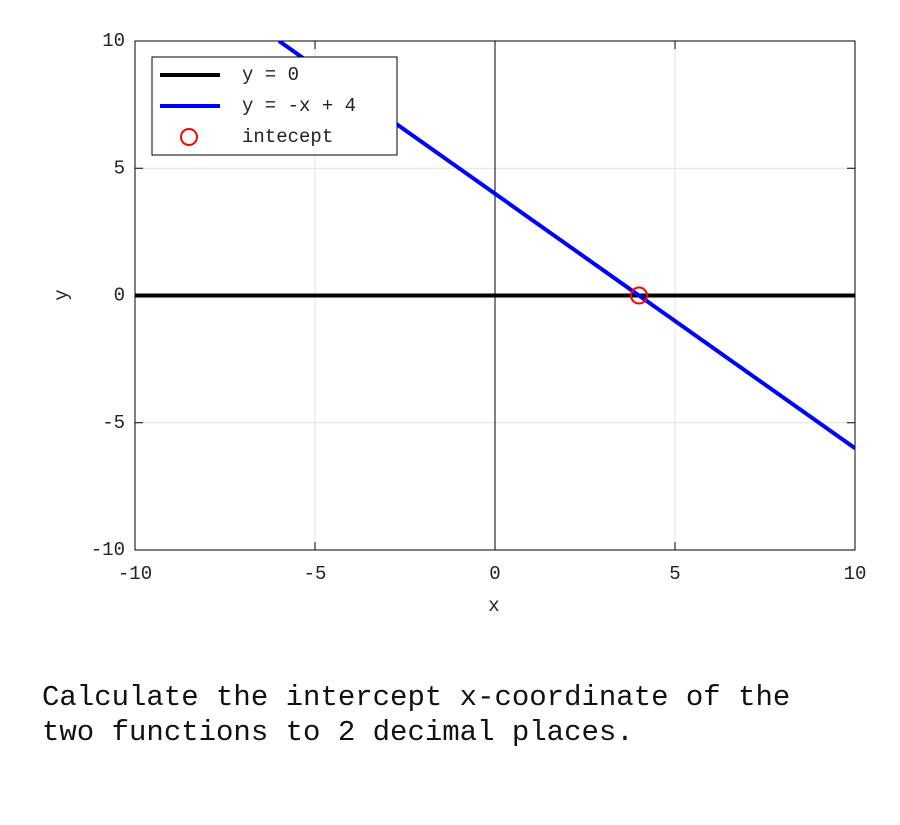 The height and width of the screenshot is (825, 900). I want to click on x-tick-label: -10, so click(135, 574).